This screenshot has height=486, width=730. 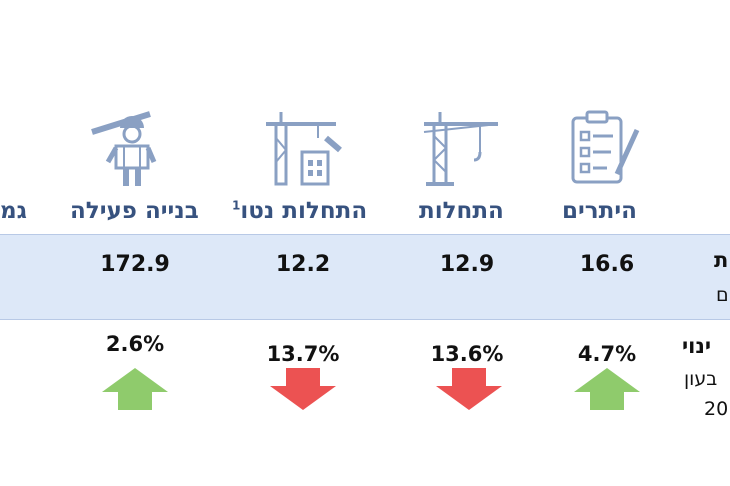 What do you see at coordinates (135, 344) in the screenshot?
I see `change-active-construction: 2.6%` at bounding box center [135, 344].